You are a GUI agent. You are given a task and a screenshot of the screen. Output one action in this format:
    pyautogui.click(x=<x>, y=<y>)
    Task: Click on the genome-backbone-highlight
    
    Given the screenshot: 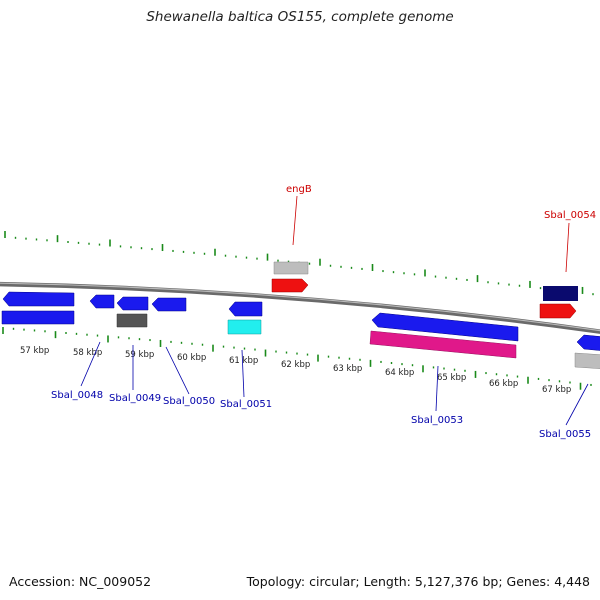 What is the action you would take?
    pyautogui.click(x=300, y=307)
    